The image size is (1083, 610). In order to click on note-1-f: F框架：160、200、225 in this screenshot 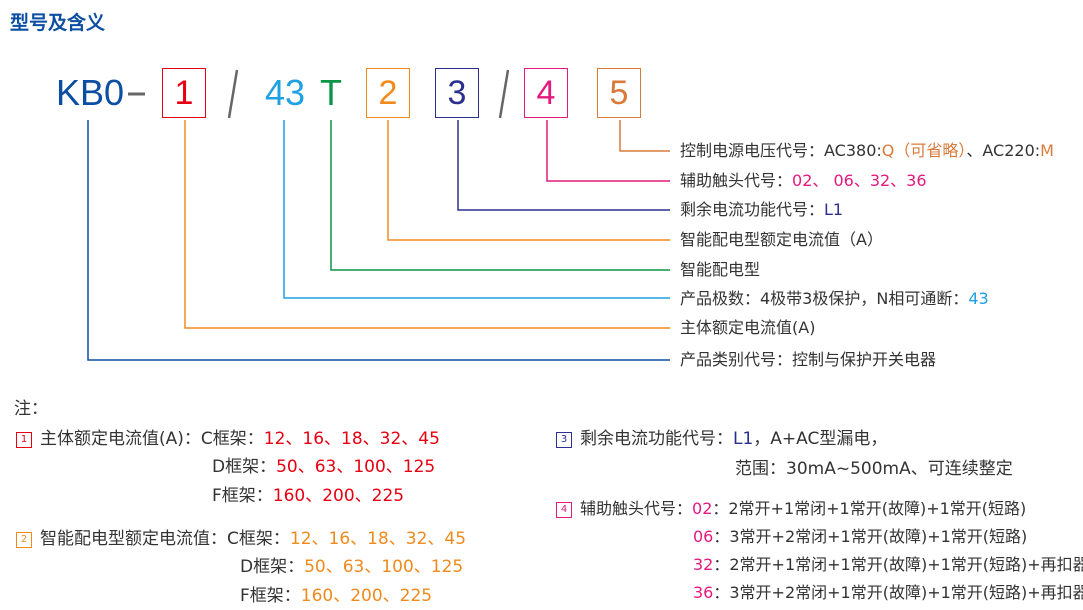, I will do `click(308, 496)`.